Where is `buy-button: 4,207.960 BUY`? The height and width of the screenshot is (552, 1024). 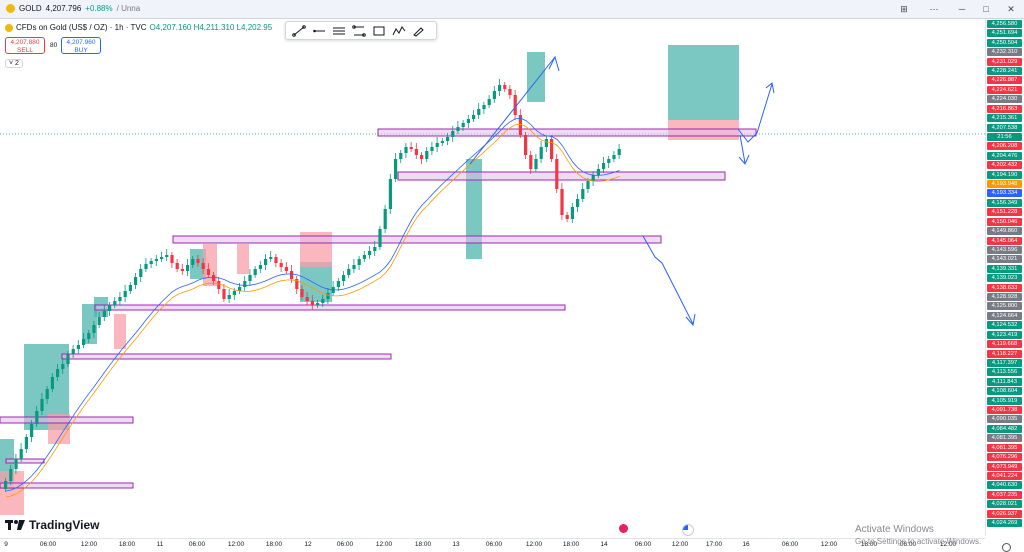
buy-button: 4,207.960 BUY is located at coordinates (81, 45).